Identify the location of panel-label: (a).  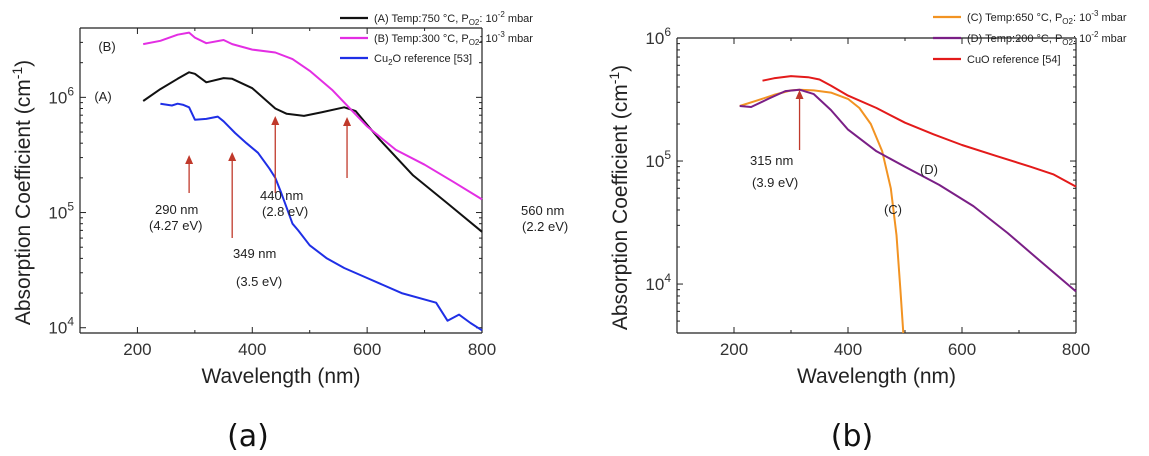
(248, 436).